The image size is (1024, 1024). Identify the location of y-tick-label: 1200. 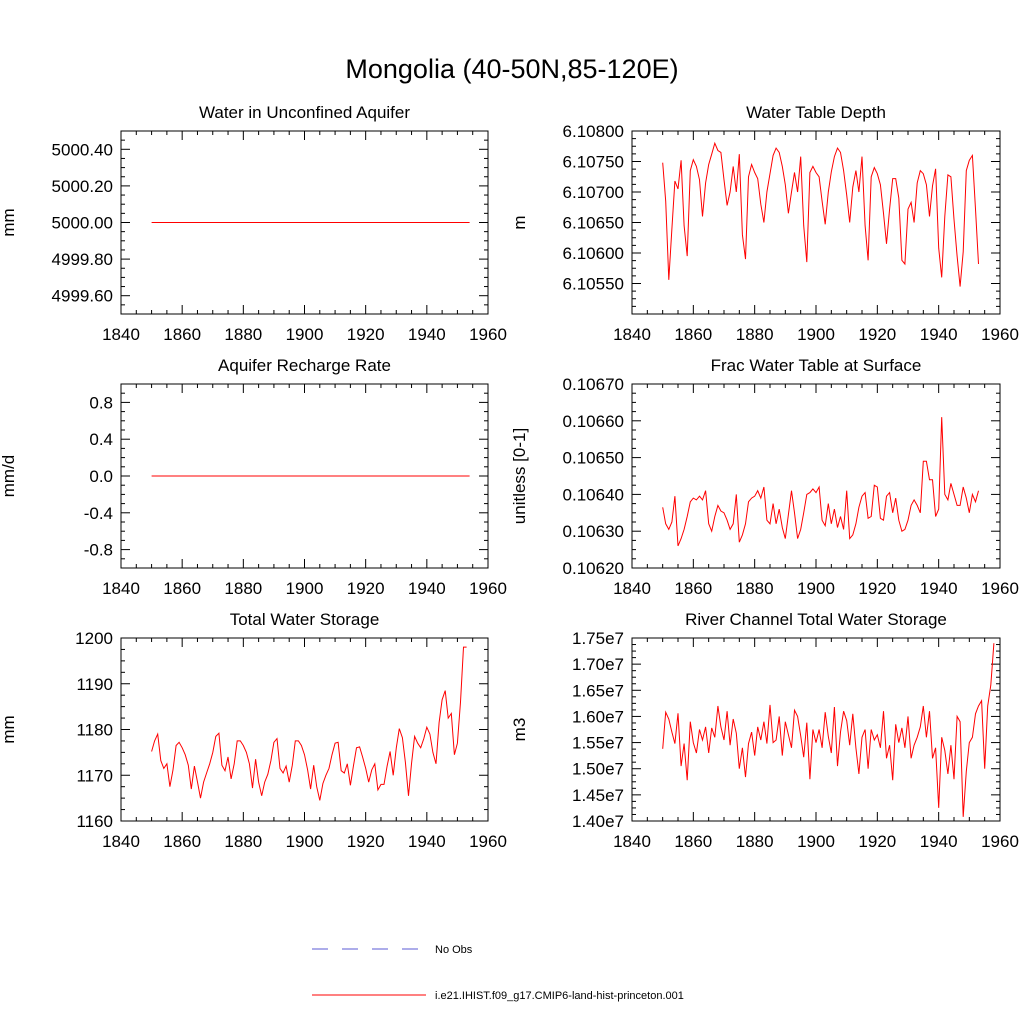
(94, 638).